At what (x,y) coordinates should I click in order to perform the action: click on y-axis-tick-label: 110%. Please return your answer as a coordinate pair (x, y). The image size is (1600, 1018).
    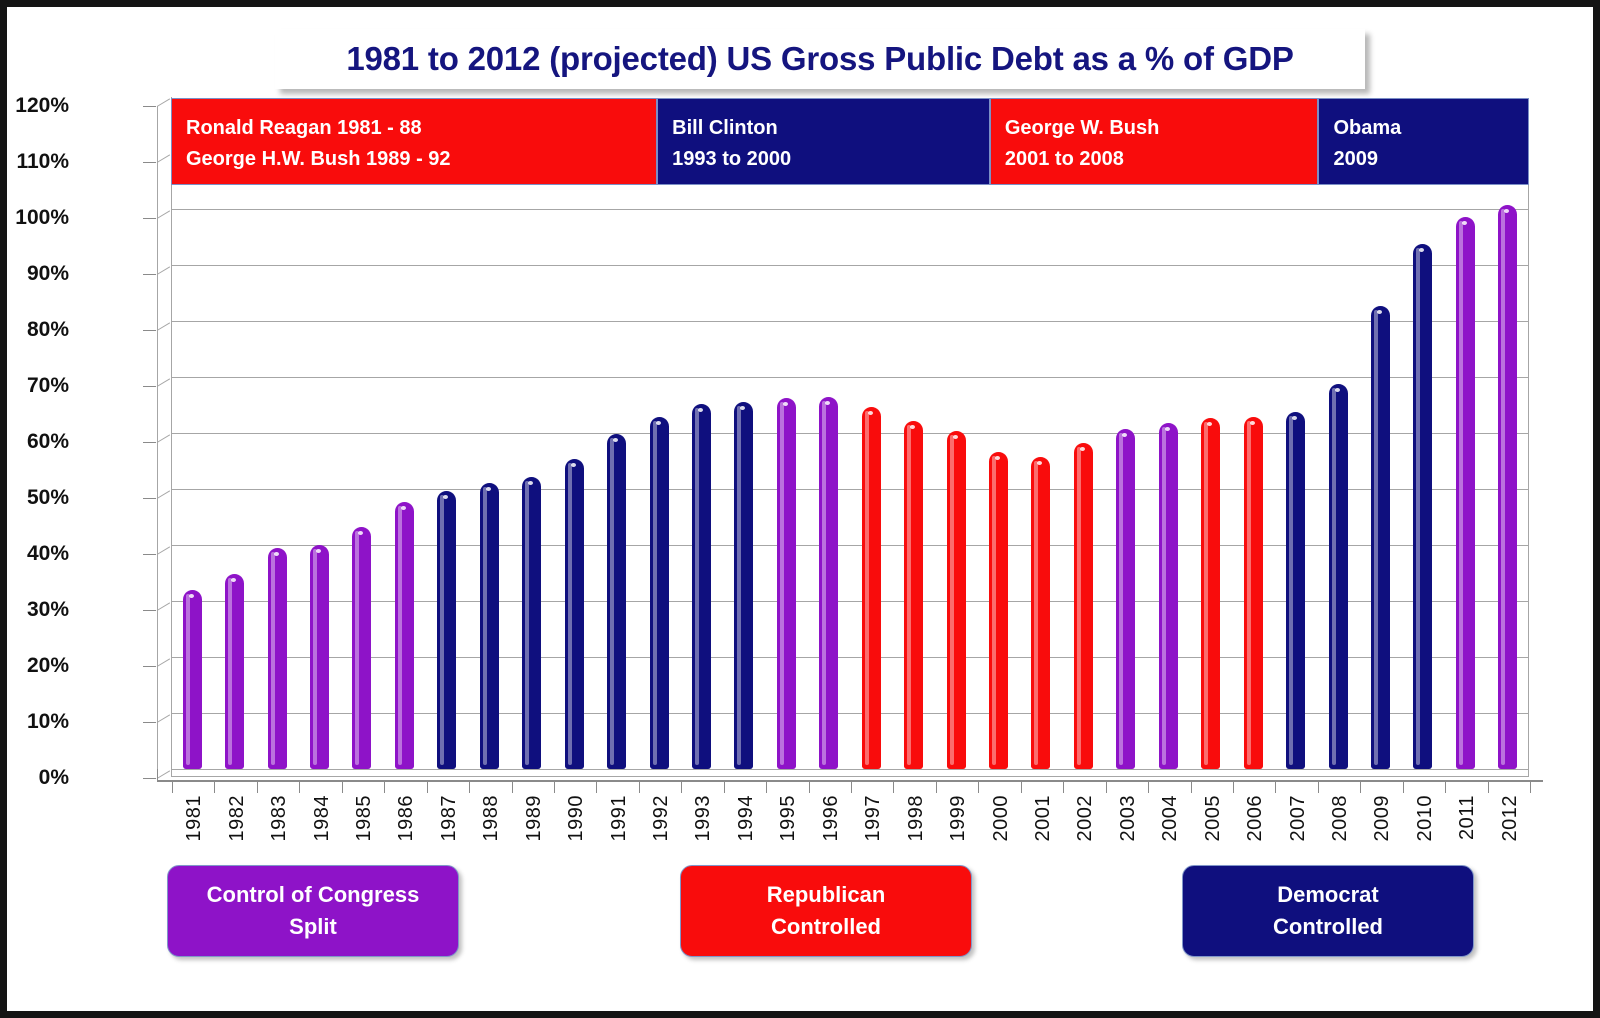
    Looking at the image, I should click on (42, 161).